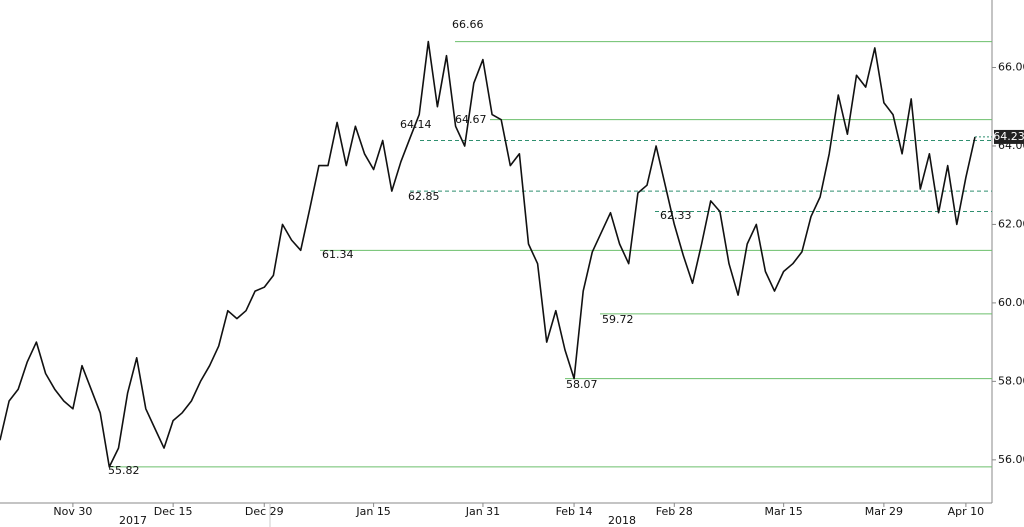 The height and width of the screenshot is (527, 1024). Describe the element at coordinates (124, 470) in the screenshot. I see `level-label: 55.82` at that location.